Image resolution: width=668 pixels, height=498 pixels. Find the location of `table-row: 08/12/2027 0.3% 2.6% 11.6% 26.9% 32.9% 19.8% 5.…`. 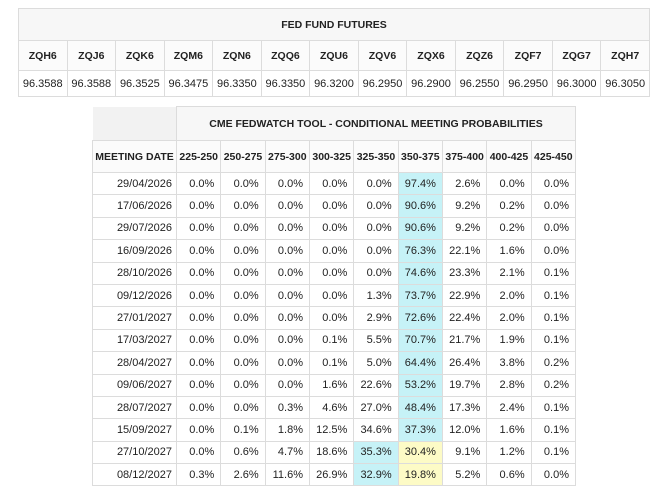

table-row: 08/12/2027 0.3% 2.6% 11.6% 26.9% 32.9% 19.8% 5.… is located at coordinates (334, 475).